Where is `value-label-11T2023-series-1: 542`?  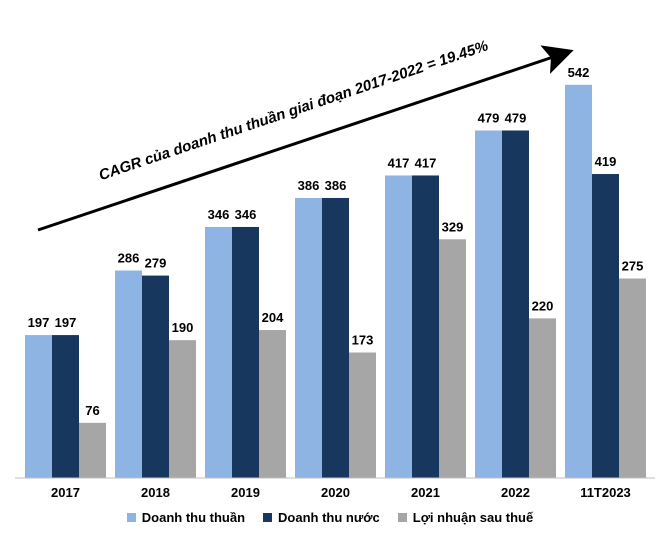
value-label-11T2023-series-1: 542 is located at coordinates (579, 72).